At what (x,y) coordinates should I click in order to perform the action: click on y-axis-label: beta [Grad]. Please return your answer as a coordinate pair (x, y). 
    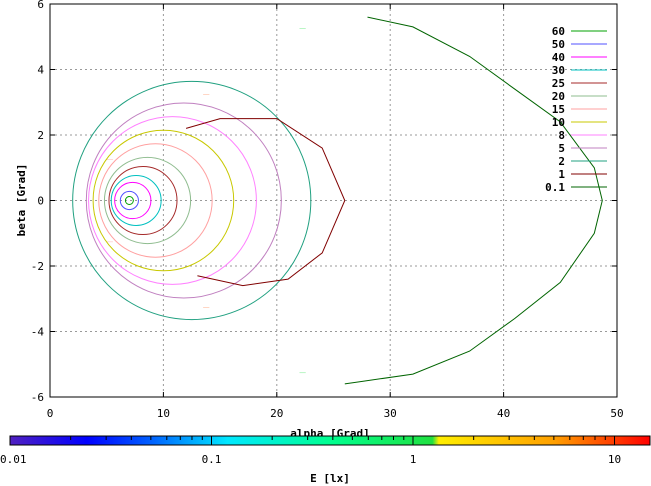
    Looking at the image, I should click on (21, 200).